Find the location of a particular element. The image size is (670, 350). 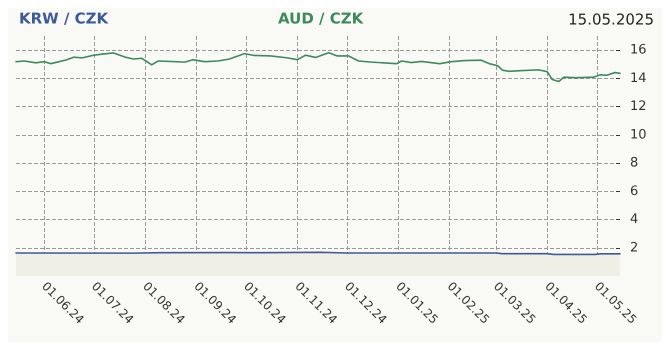

y-tick-label: 8 is located at coordinates (634, 163).